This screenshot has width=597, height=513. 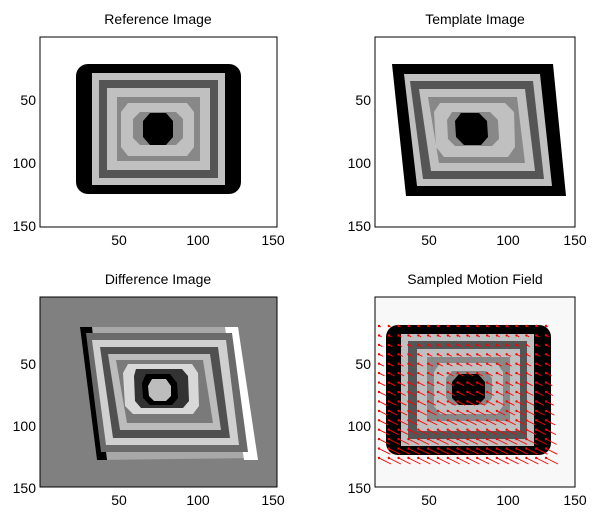 I want to click on reference-pattern, so click(x=158, y=129).